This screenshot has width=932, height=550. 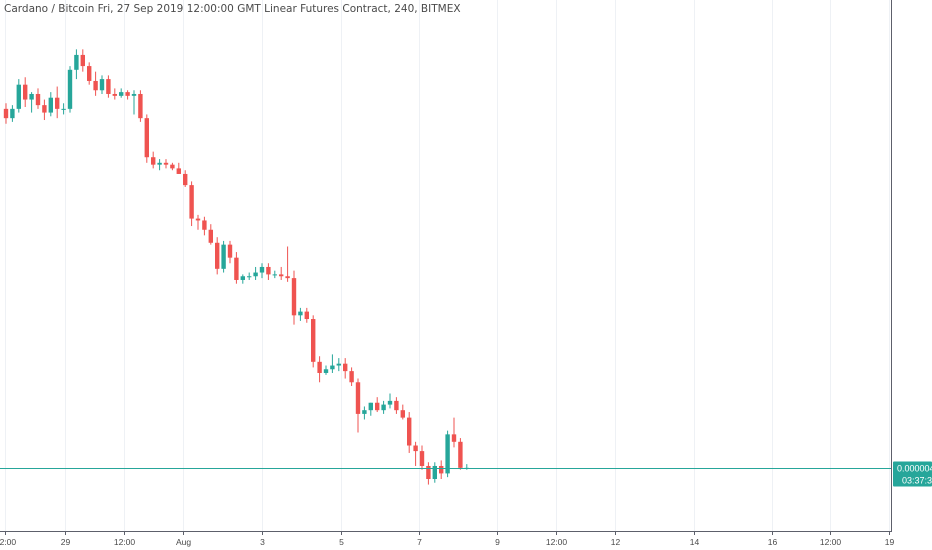 What do you see at coordinates (419, 542) in the screenshot?
I see `x-tick-label: 7` at bounding box center [419, 542].